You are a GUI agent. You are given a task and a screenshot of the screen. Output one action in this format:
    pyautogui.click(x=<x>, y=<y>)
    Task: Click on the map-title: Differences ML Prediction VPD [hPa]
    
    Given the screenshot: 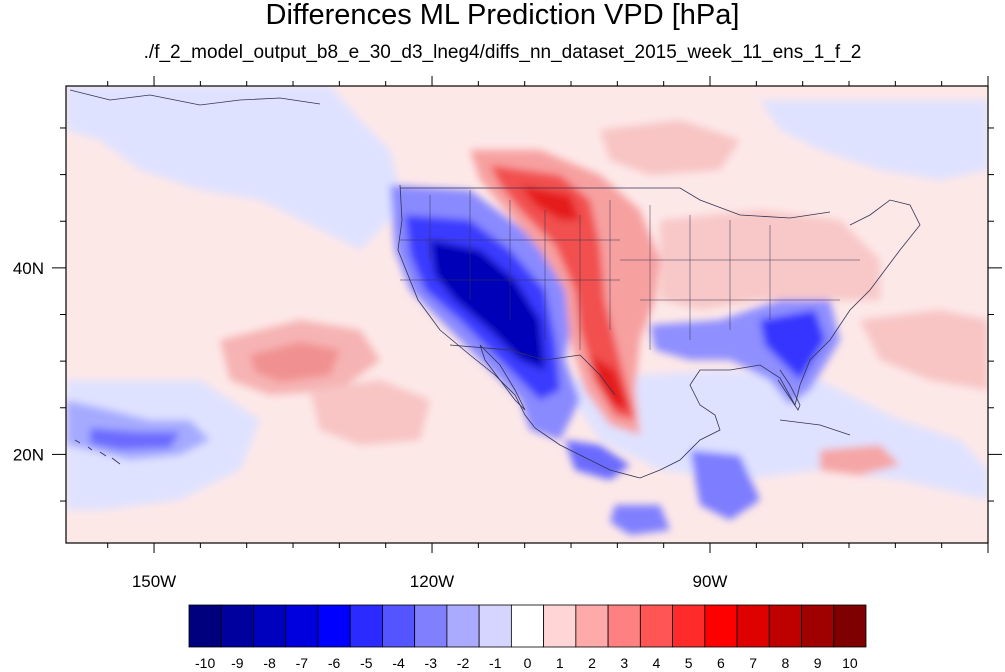 What is the action you would take?
    pyautogui.click(x=502, y=15)
    